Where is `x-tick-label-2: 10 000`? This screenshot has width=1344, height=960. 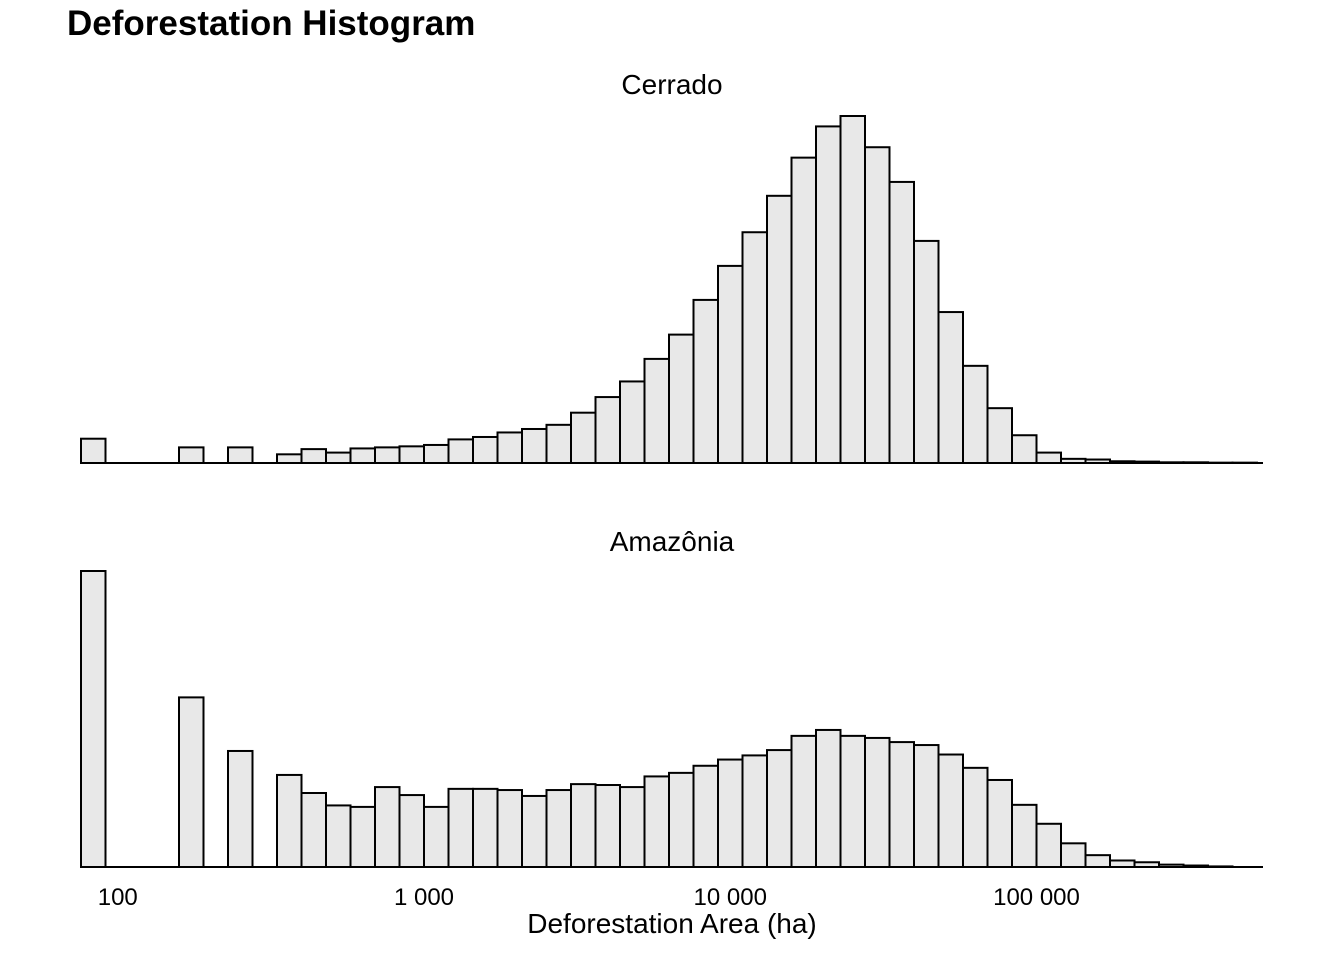 x-tick-label-2: 10 000 is located at coordinates (730, 897).